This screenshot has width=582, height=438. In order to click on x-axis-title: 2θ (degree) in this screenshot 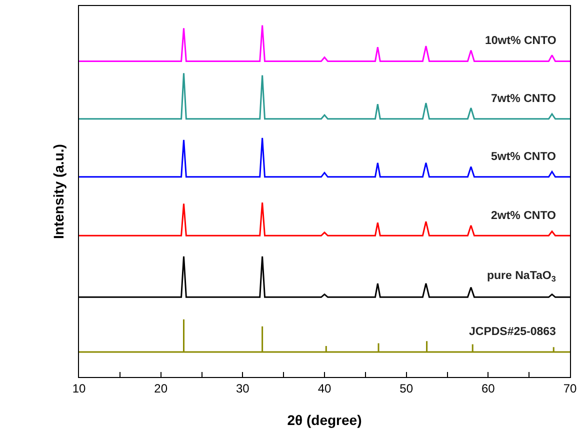, I will do `click(324, 420)`.